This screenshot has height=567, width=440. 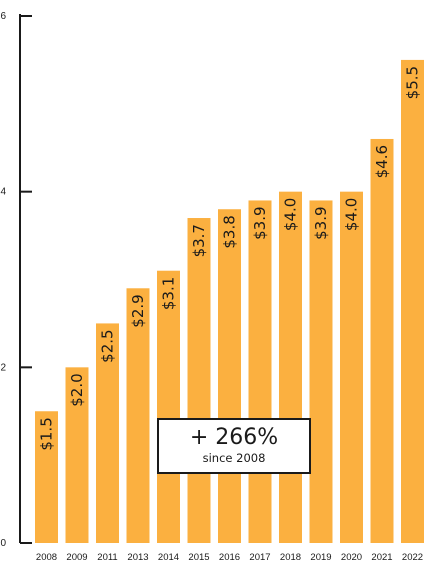 I want to click on x-tick-label: 2011, so click(x=107, y=557).